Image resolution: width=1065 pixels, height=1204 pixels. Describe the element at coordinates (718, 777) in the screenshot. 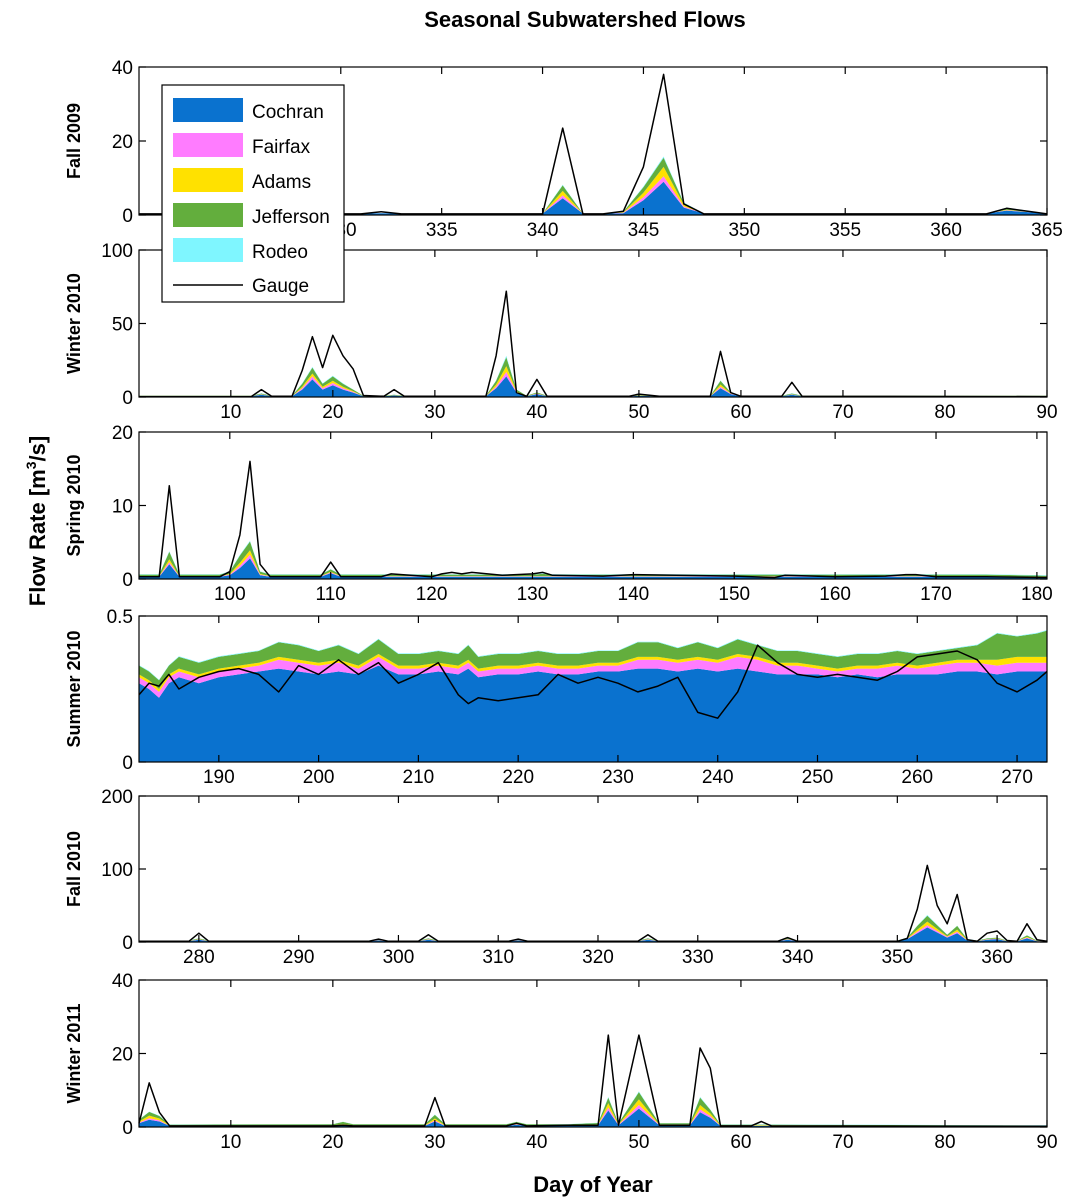

I see `x-tick-label-3-5: 240` at that location.